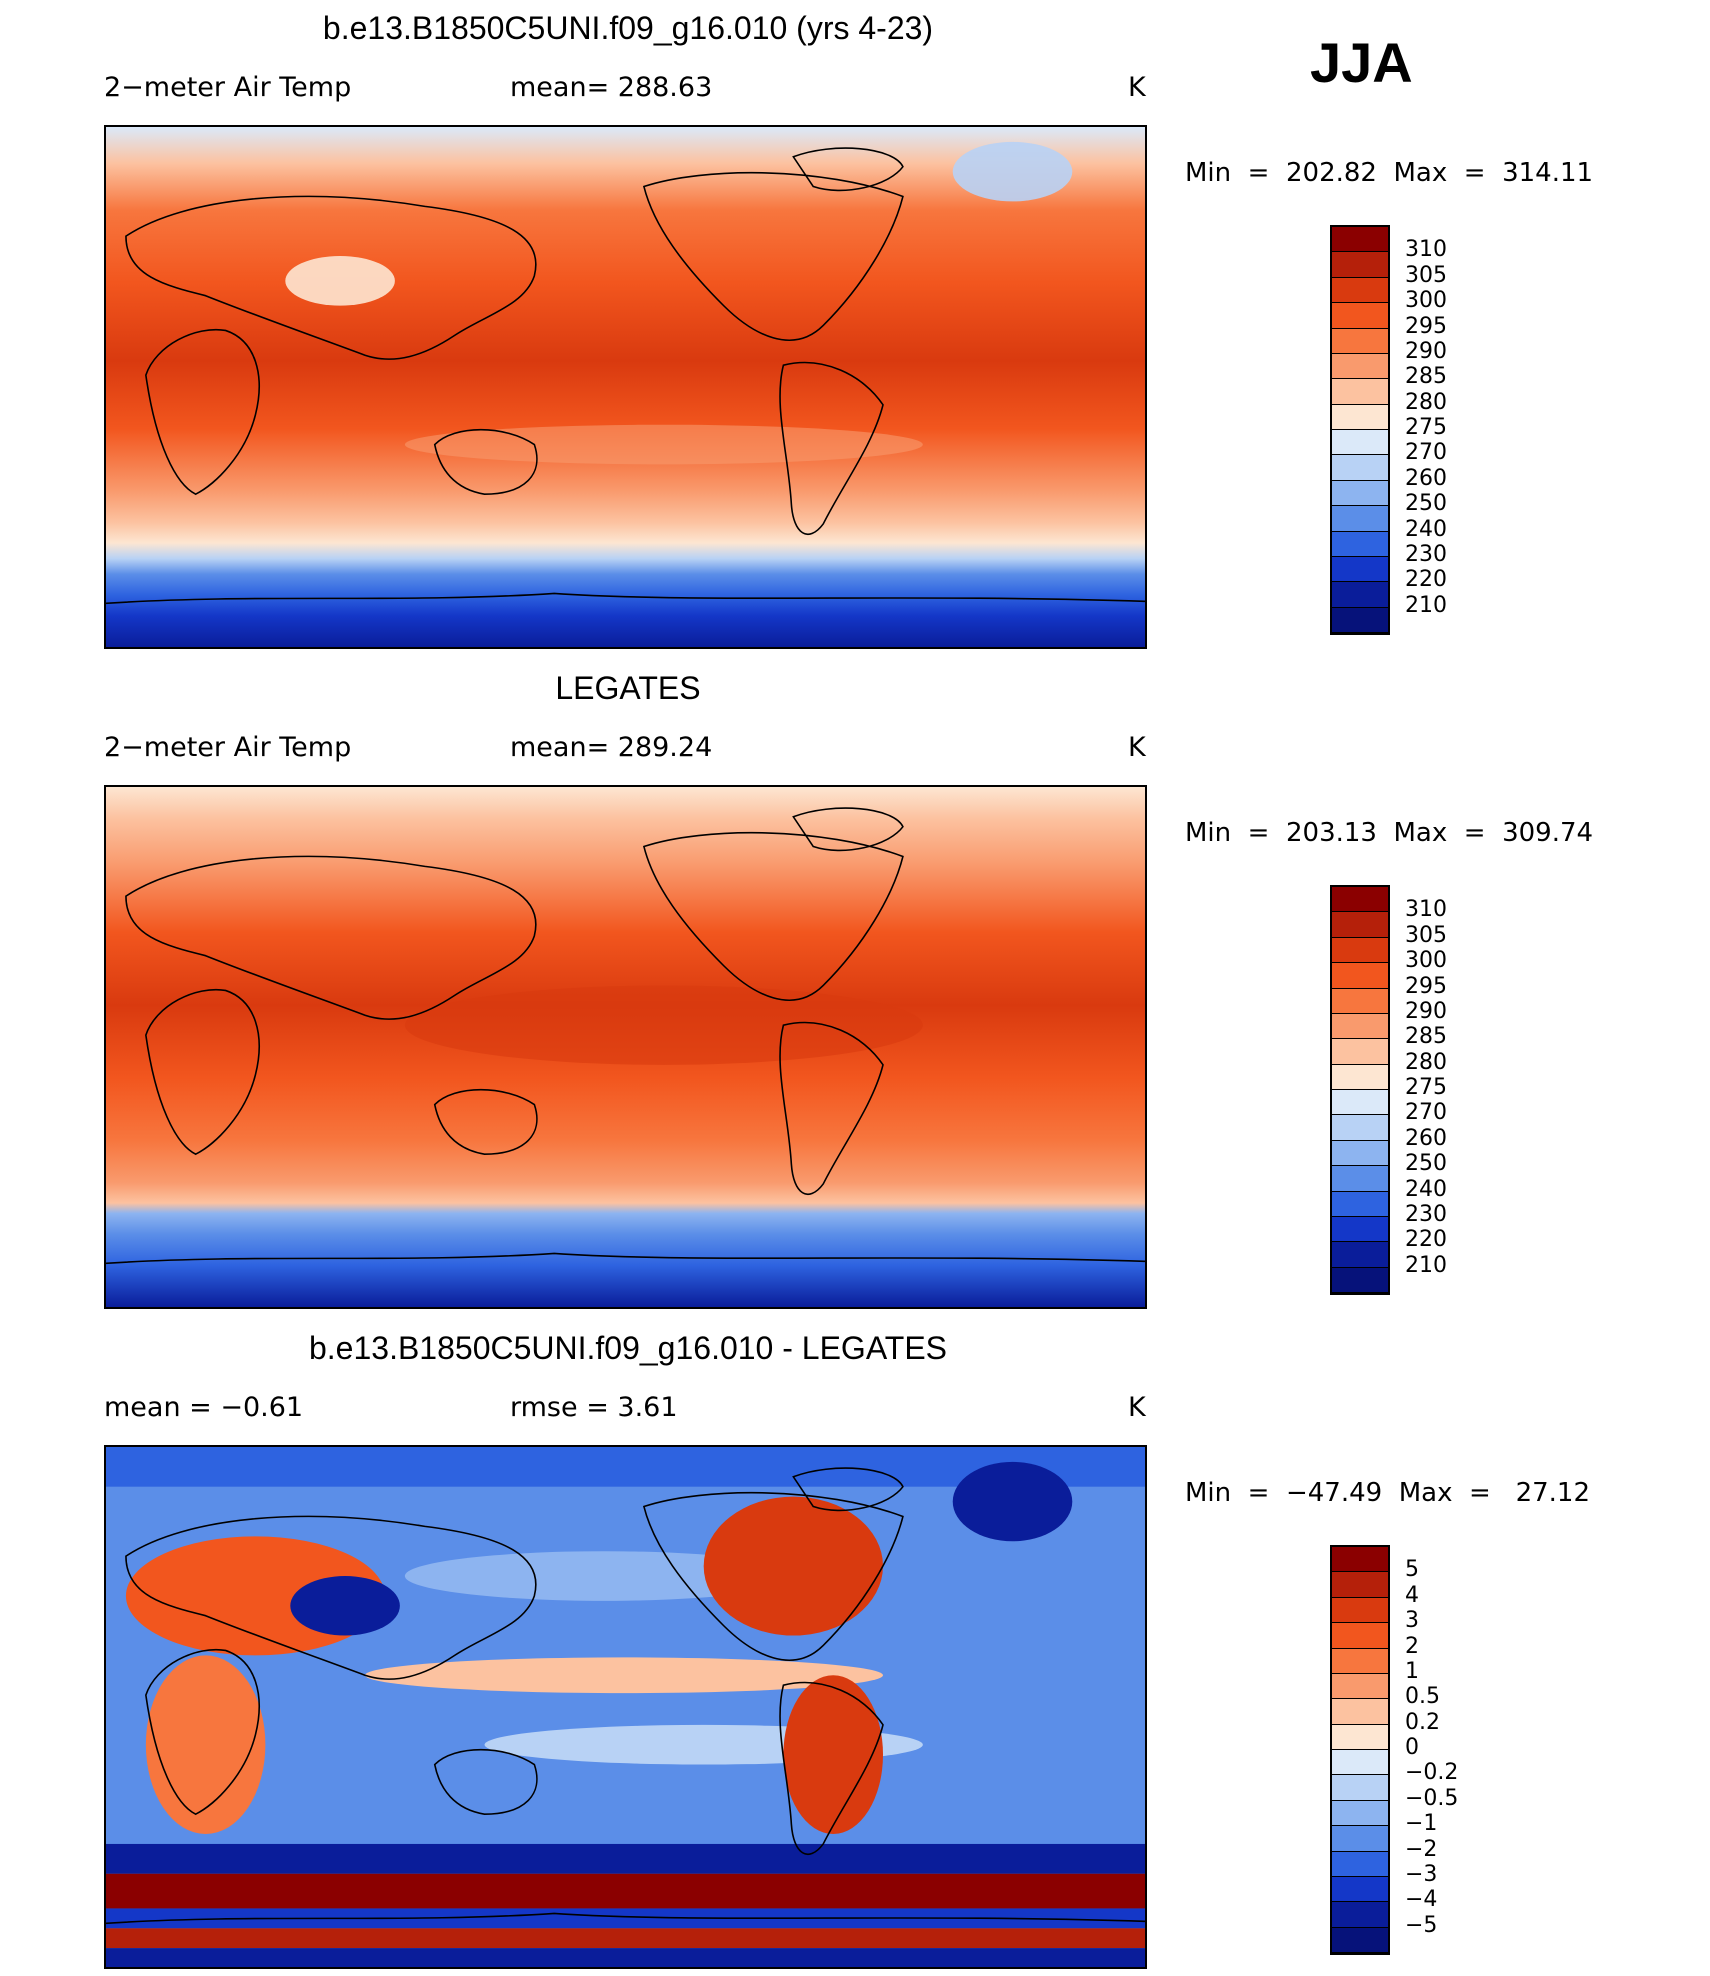  I want to click on colorbar-tick-label: −5, so click(1421, 1925).